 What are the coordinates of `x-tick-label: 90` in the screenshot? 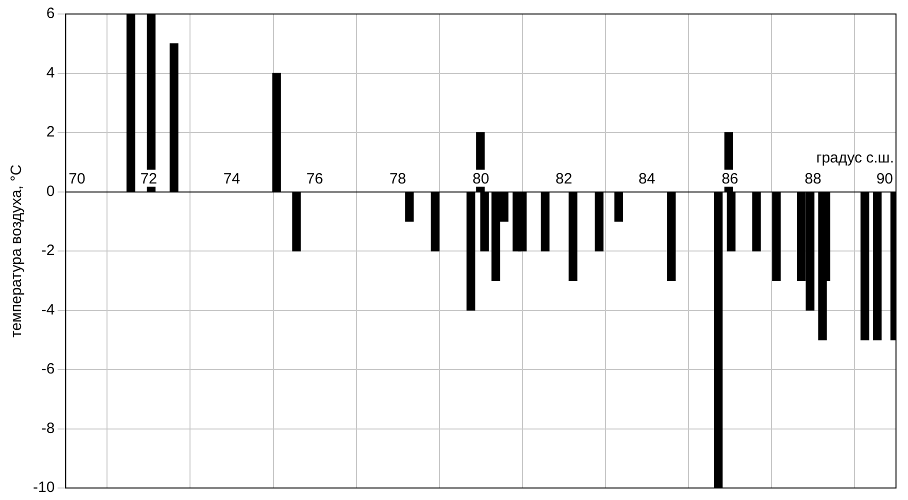 It's located at (885, 179).